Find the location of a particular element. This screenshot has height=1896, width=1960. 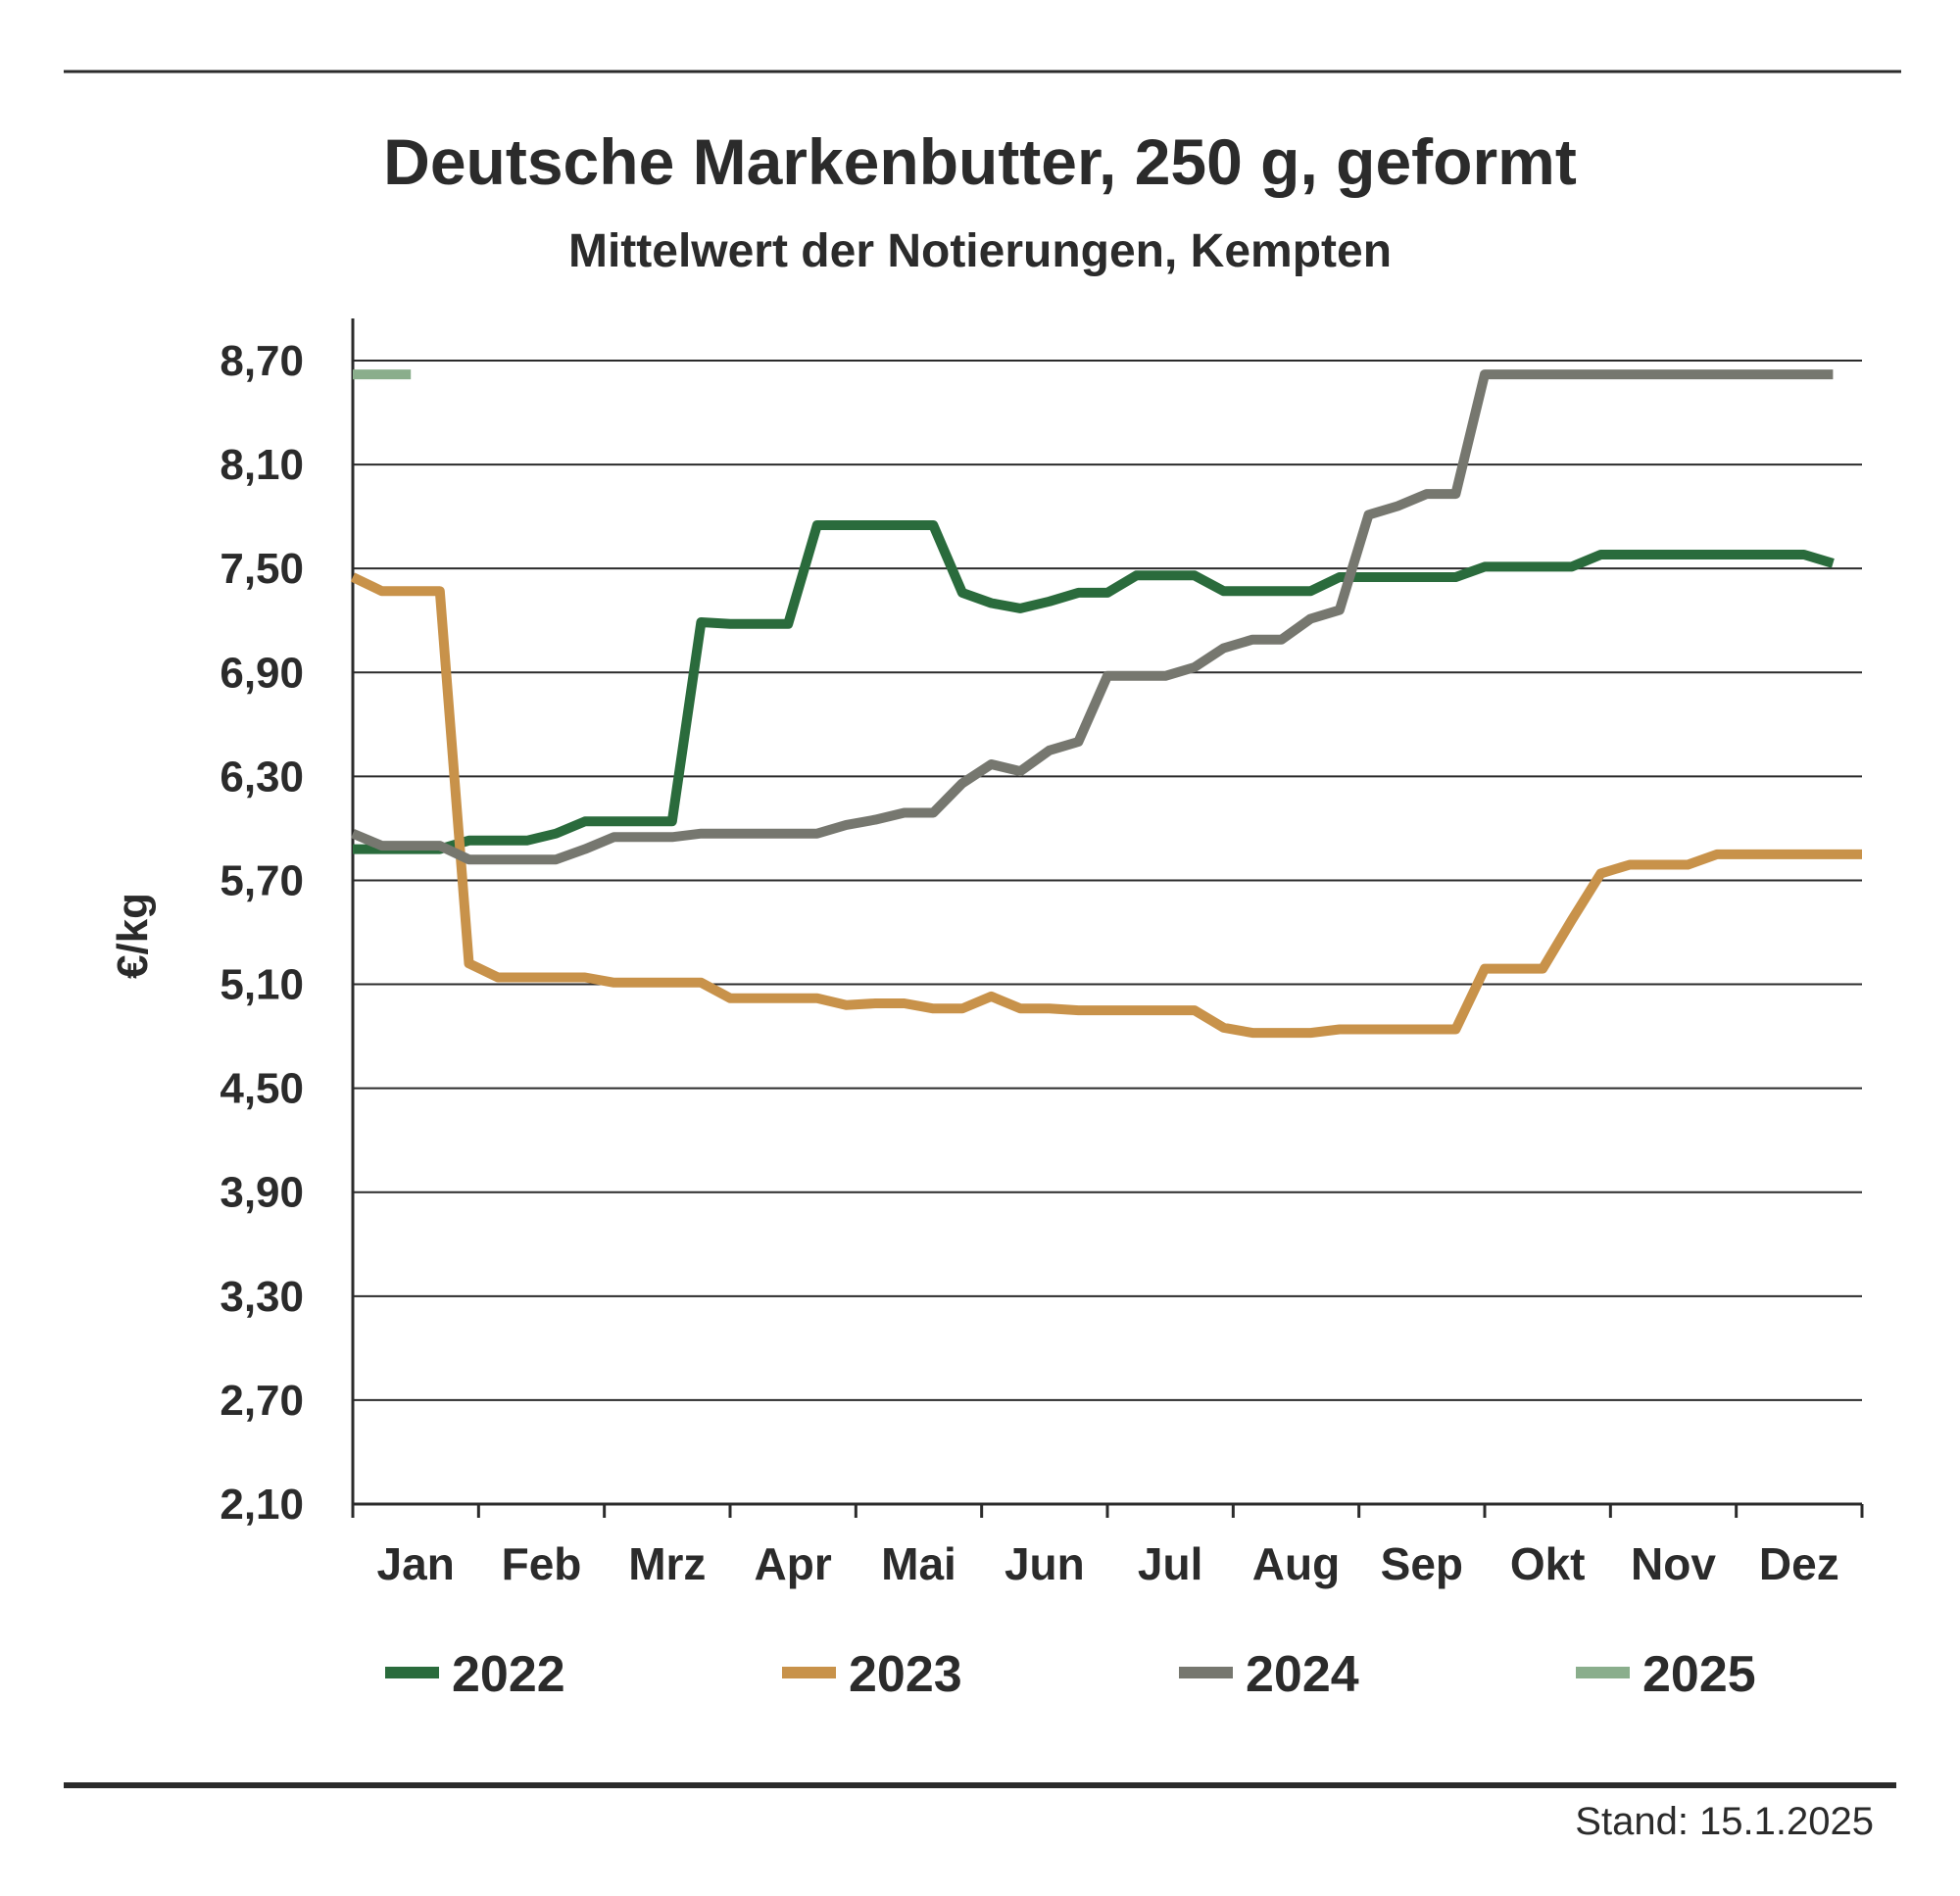

y-tick-label: 4,50 is located at coordinates (262, 1089).